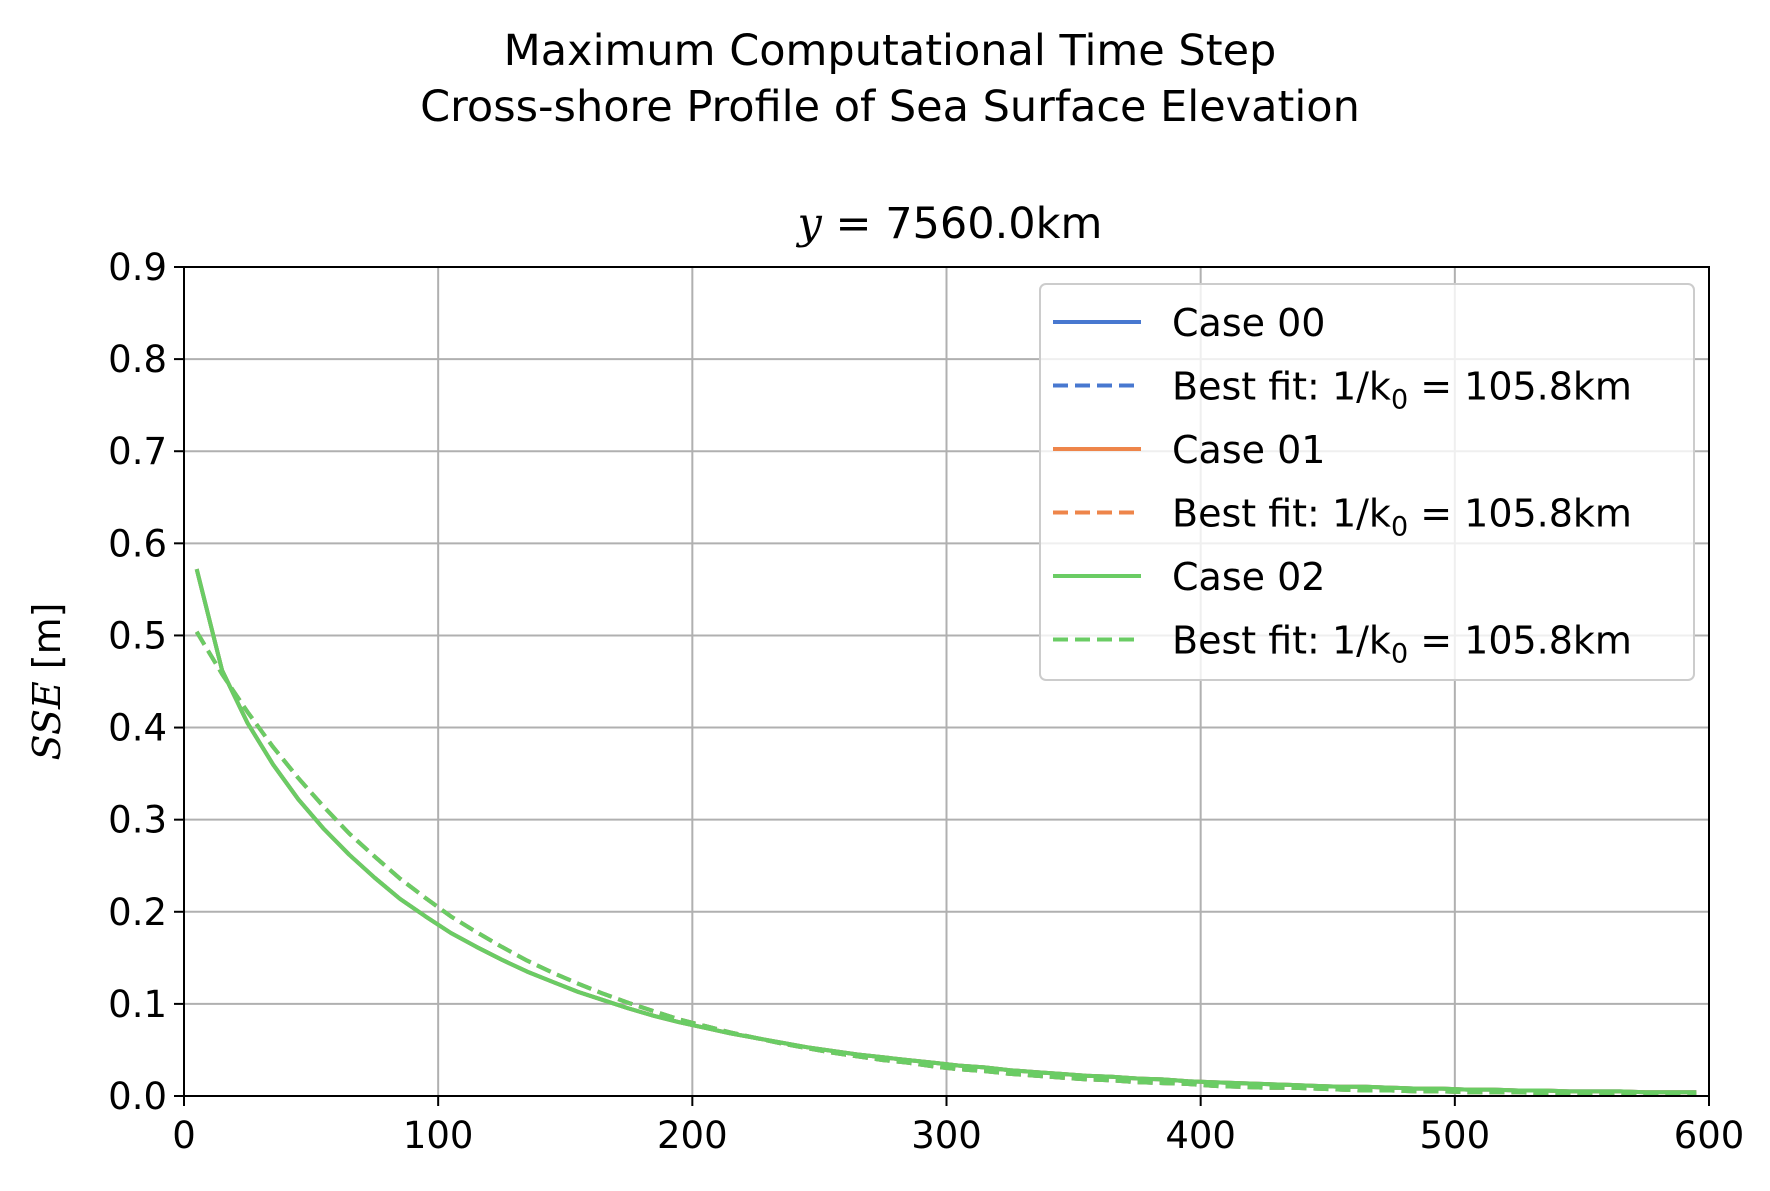 Image resolution: width=1770 pixels, height=1191 pixels. What do you see at coordinates (1455, 1135) in the screenshot?
I see `x-tick-label: 500` at bounding box center [1455, 1135].